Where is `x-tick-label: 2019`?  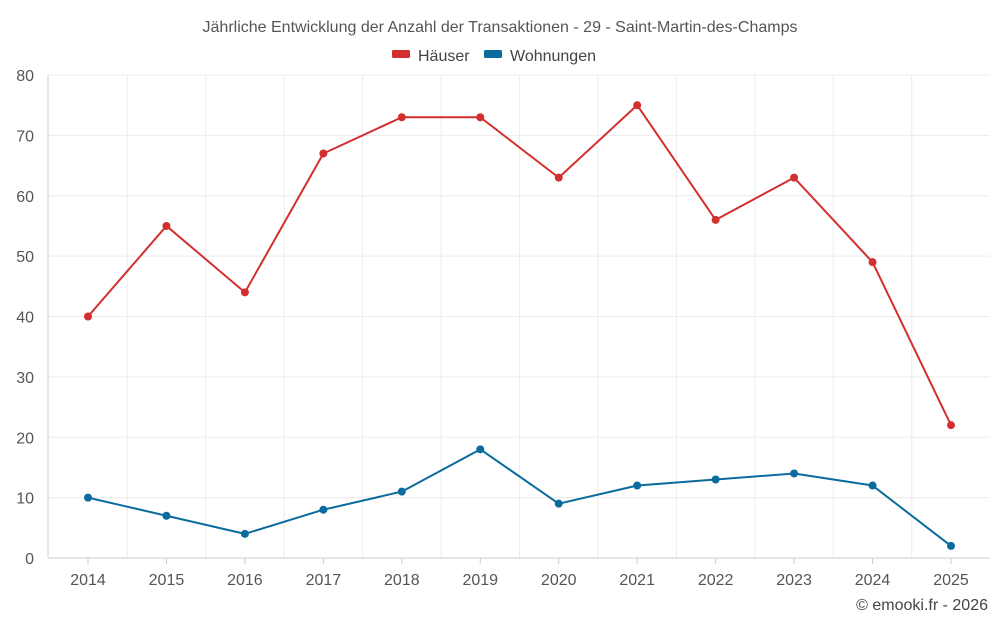
x-tick-label: 2019 is located at coordinates (480, 580).